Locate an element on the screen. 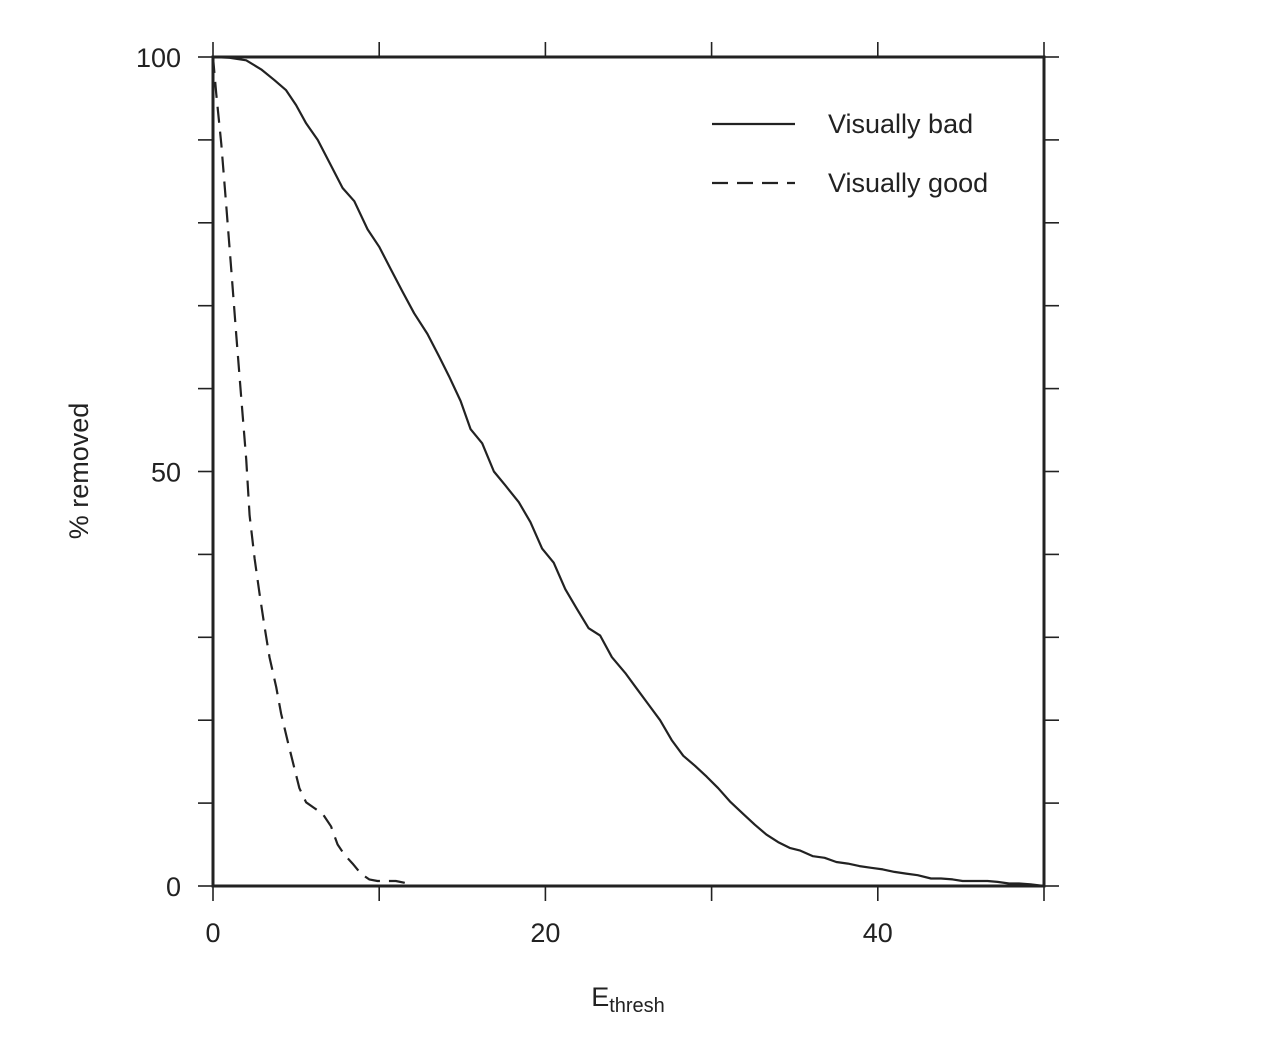 The width and height of the screenshot is (1270, 1042). legend: Visually bad Visually good is located at coordinates (850, 153).